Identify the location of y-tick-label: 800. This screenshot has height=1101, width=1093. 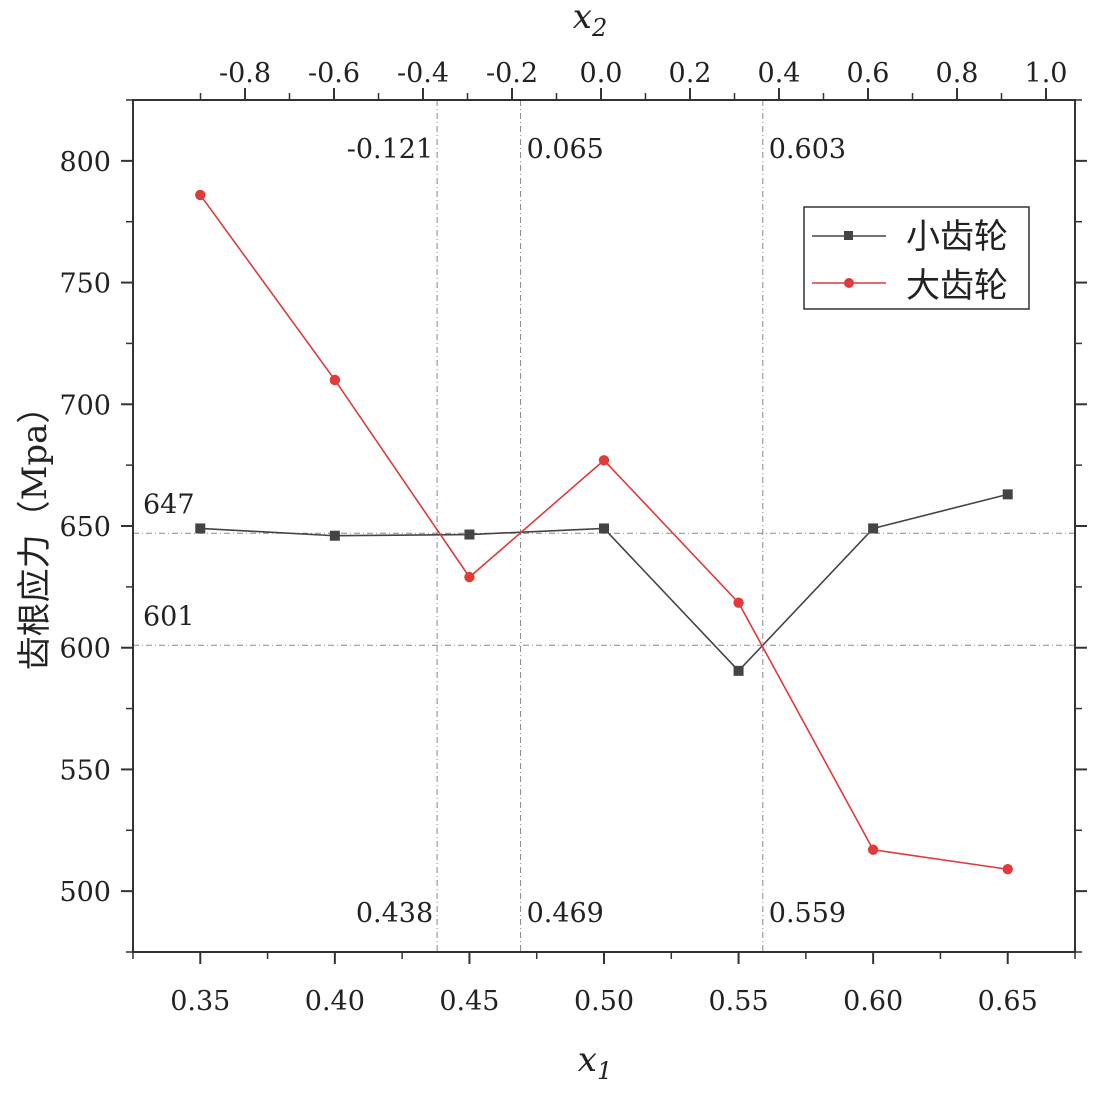
(85, 162).